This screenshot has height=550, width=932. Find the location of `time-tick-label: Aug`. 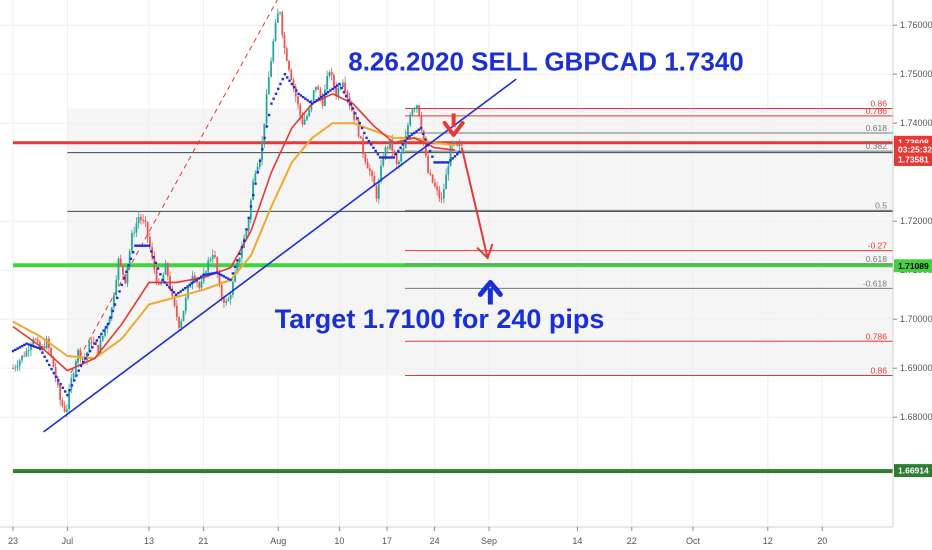

time-tick-label: Aug is located at coordinates (278, 541).